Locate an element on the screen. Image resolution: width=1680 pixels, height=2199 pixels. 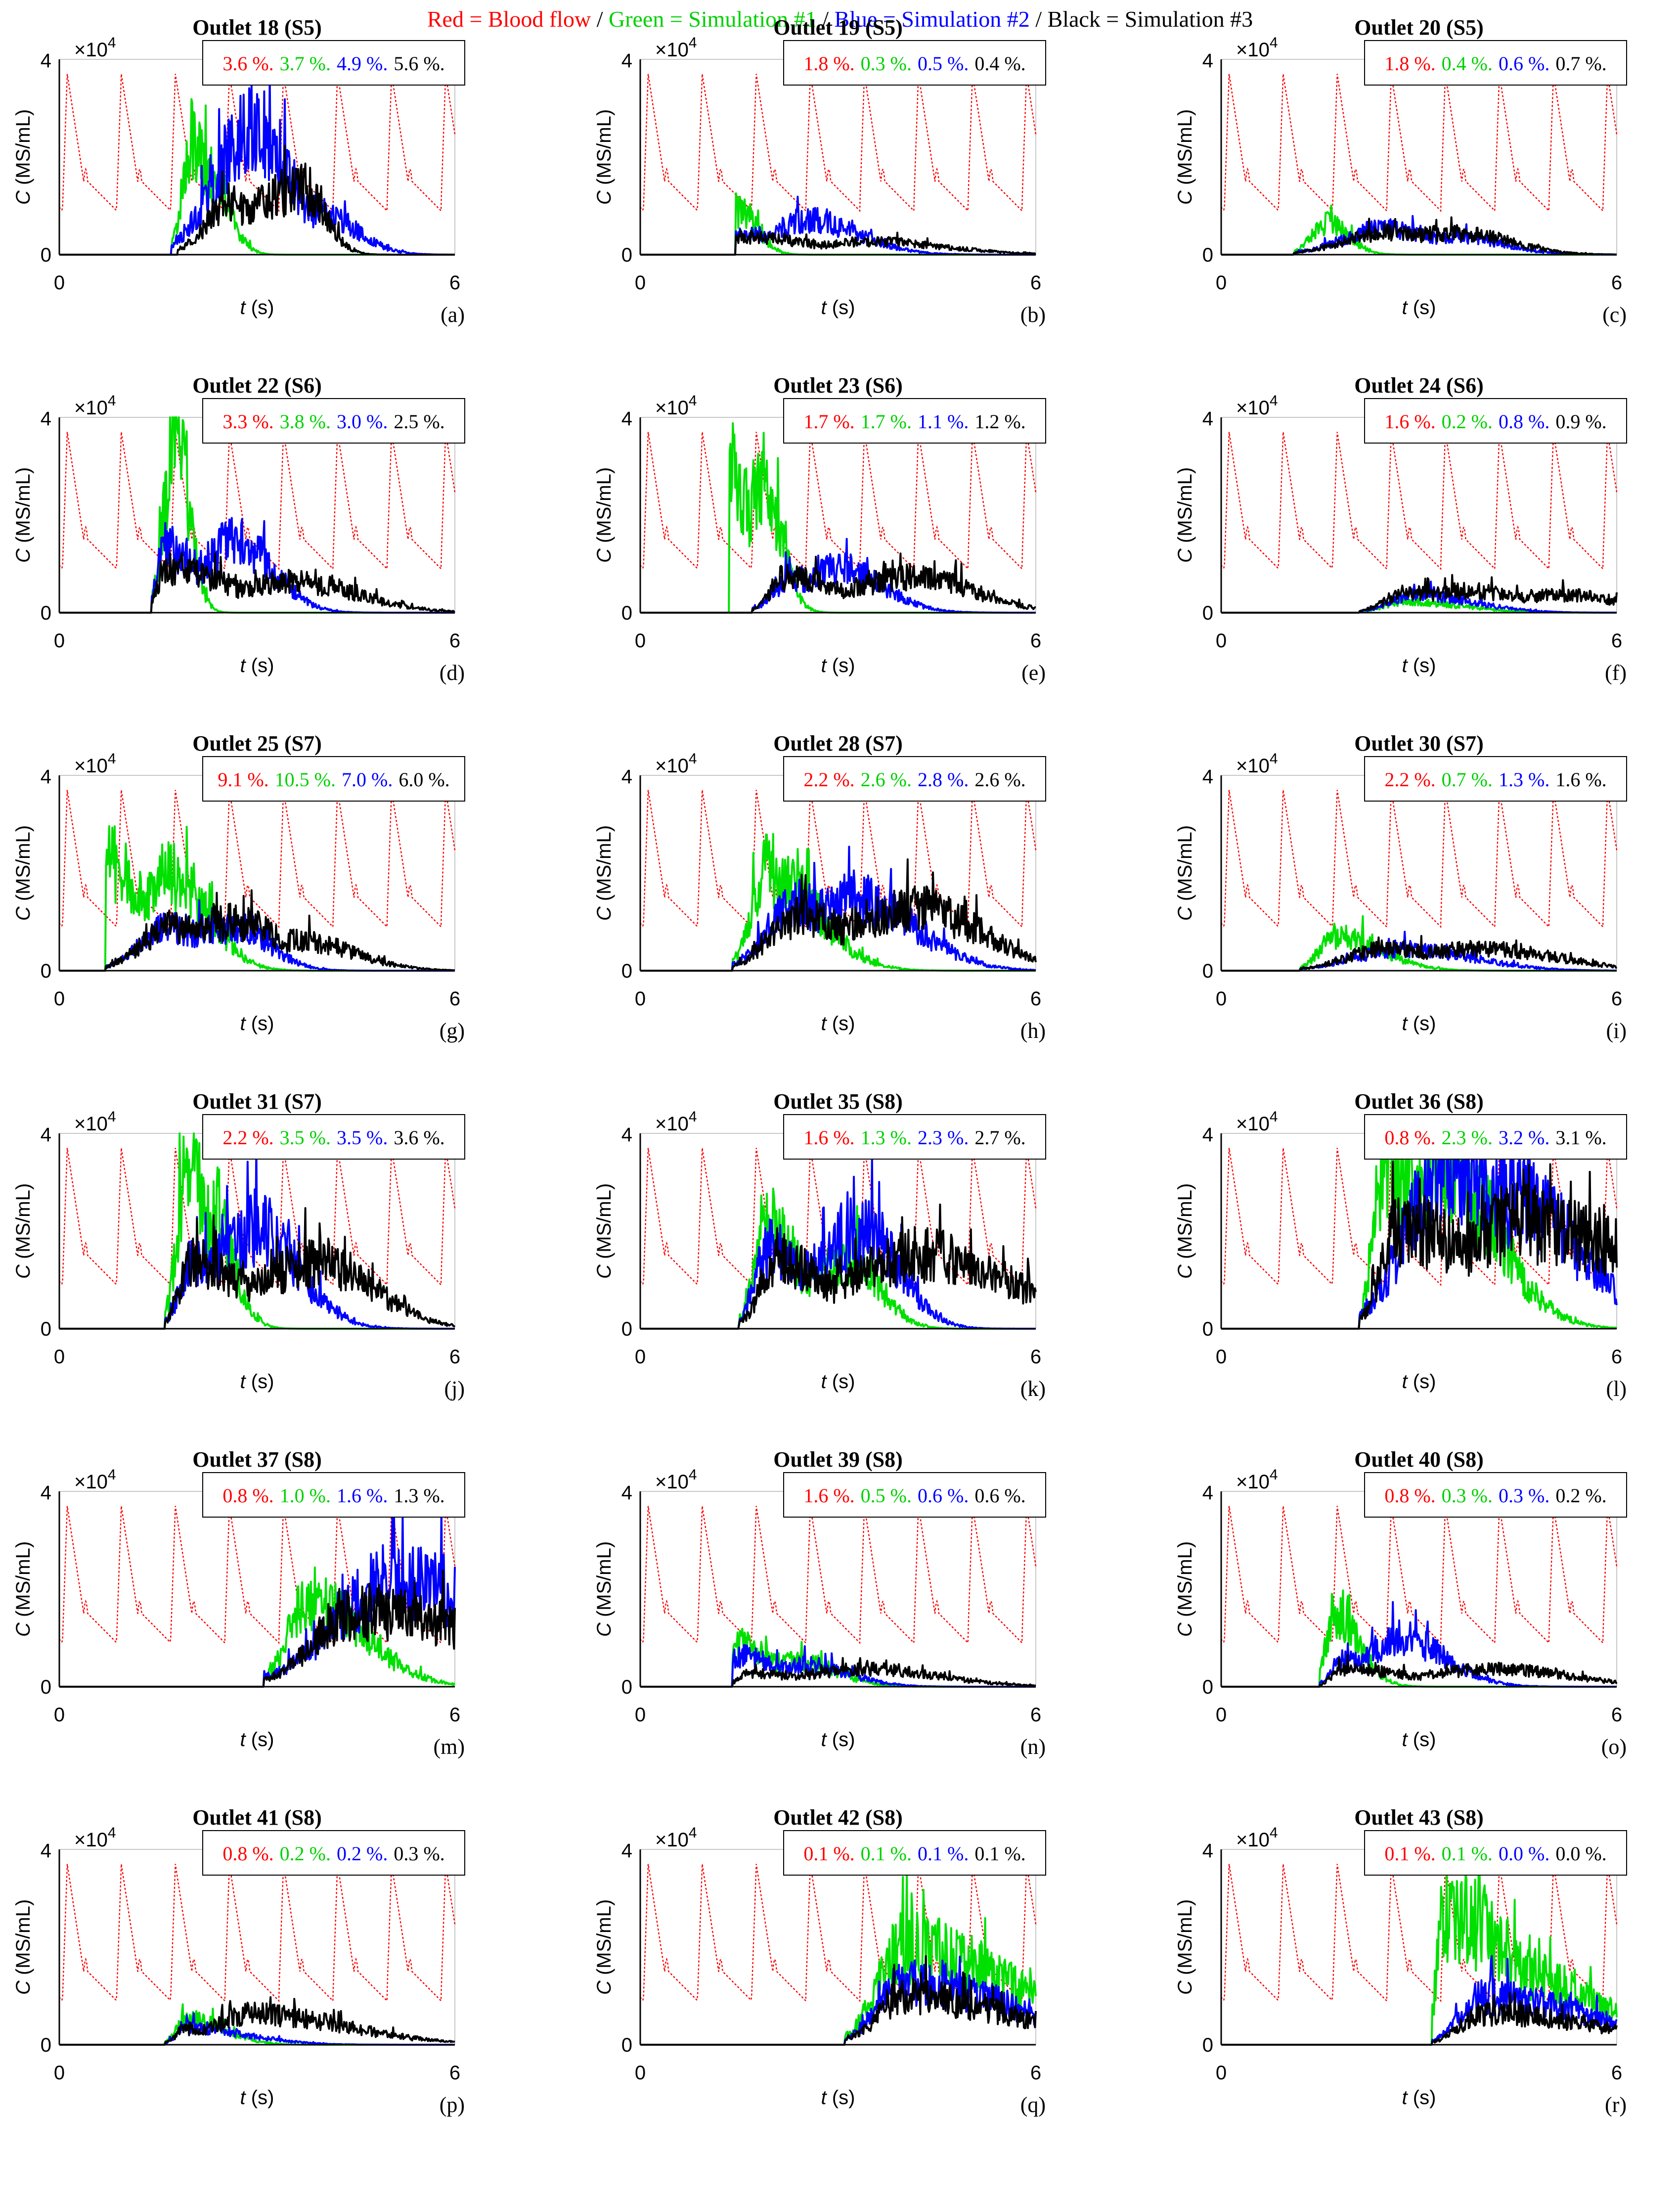
panel-label: (d) is located at coordinates (452, 673).